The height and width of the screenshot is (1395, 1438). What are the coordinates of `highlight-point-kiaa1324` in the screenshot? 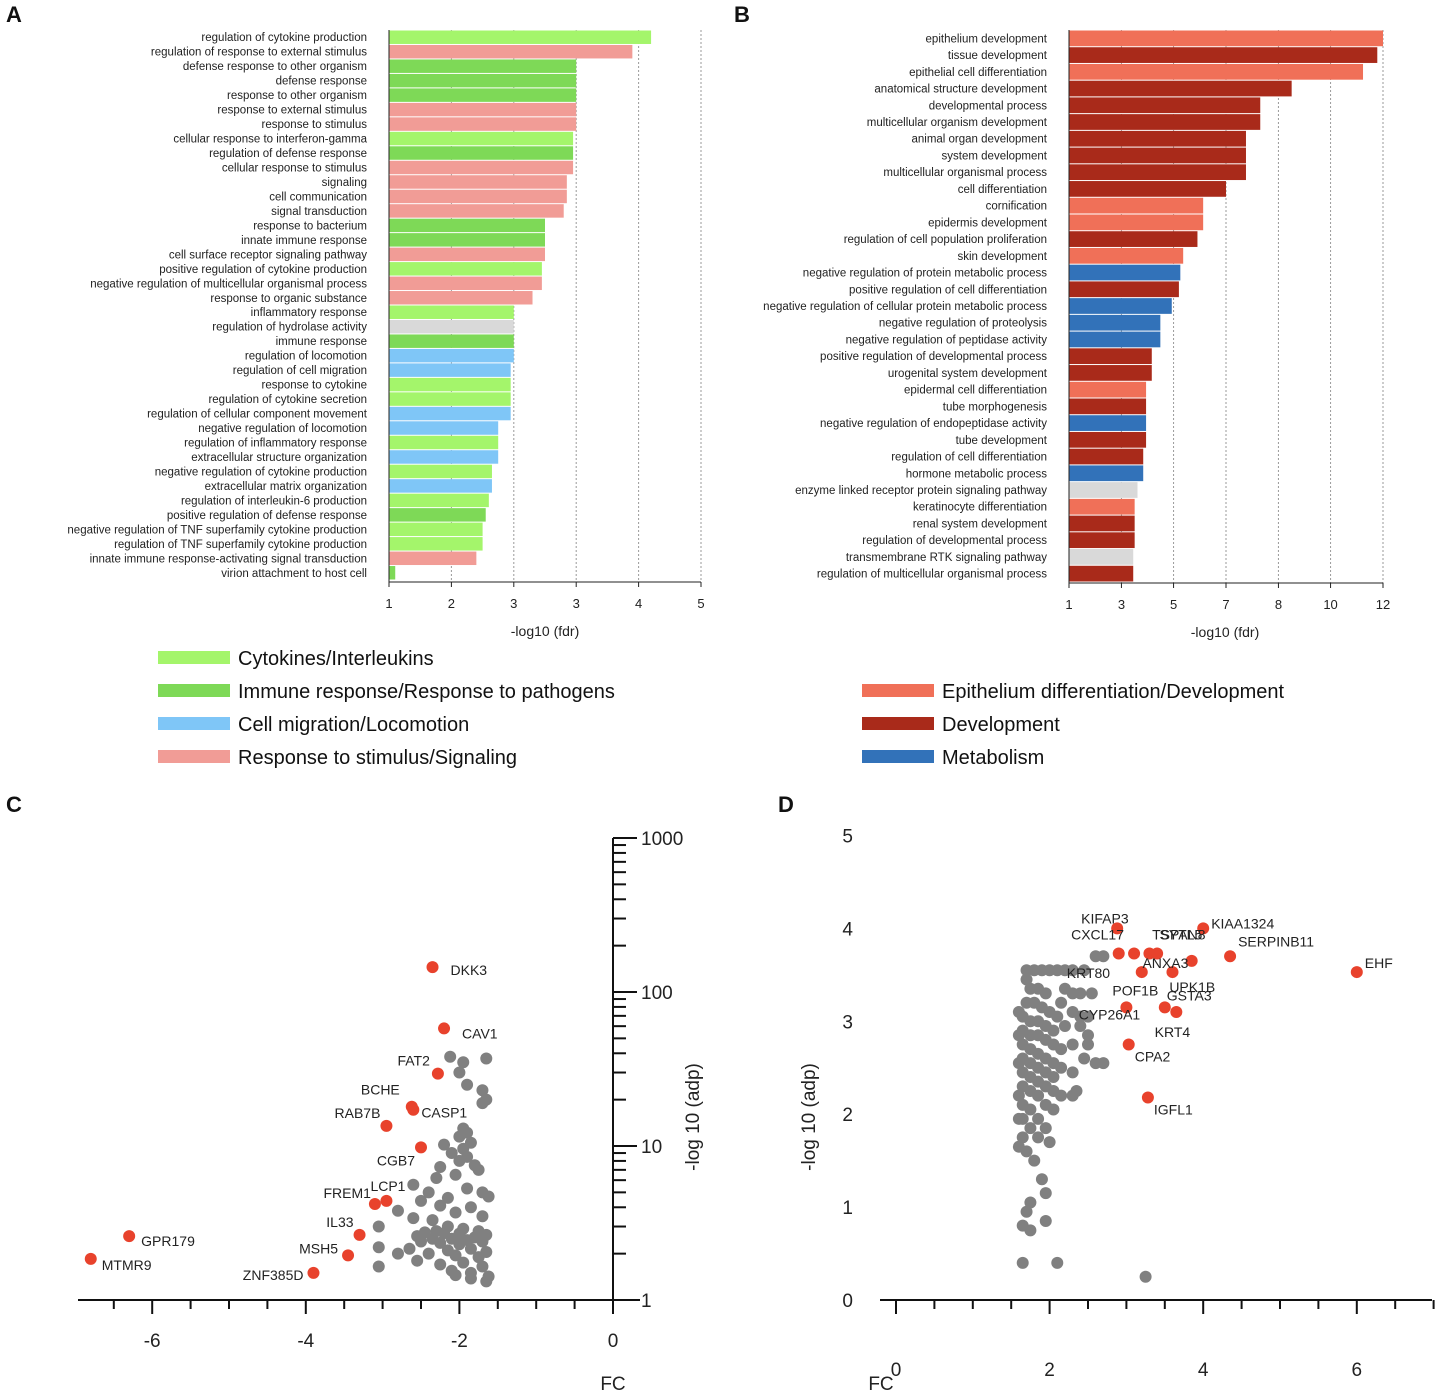 It's located at (1203, 928).